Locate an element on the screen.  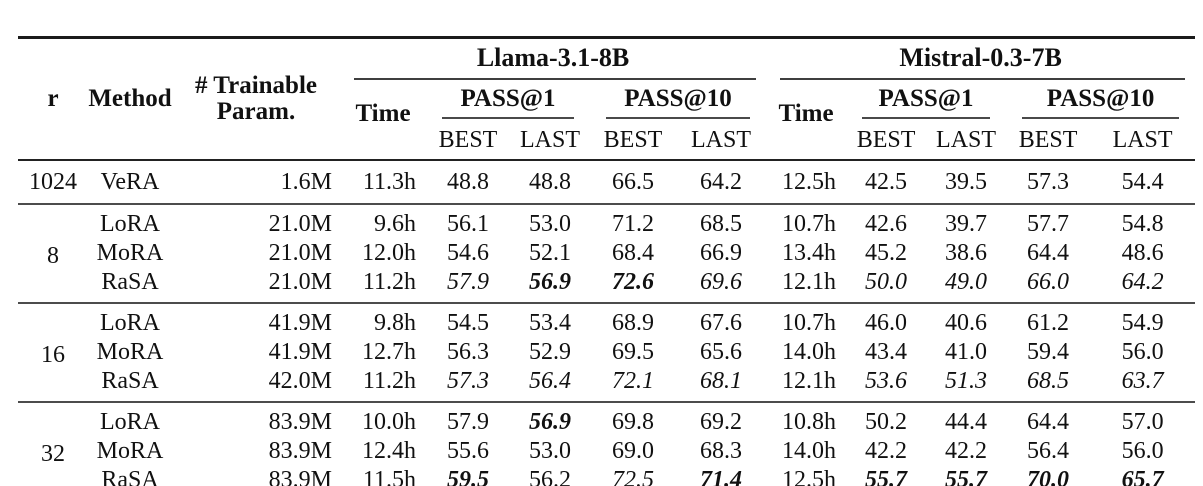
metric-cell: 64.4 is located at coordinates (1048, 253).